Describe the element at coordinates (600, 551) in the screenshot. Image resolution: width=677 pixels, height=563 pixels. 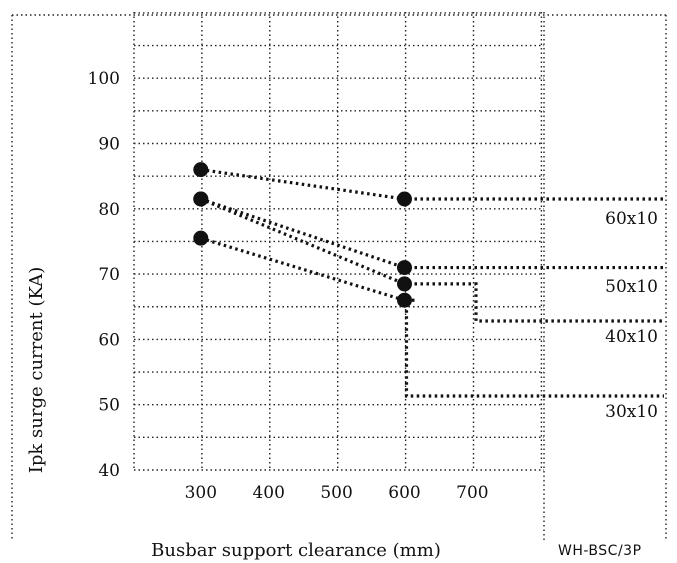
I see `figure-code: WH-BSC/3P` at that location.